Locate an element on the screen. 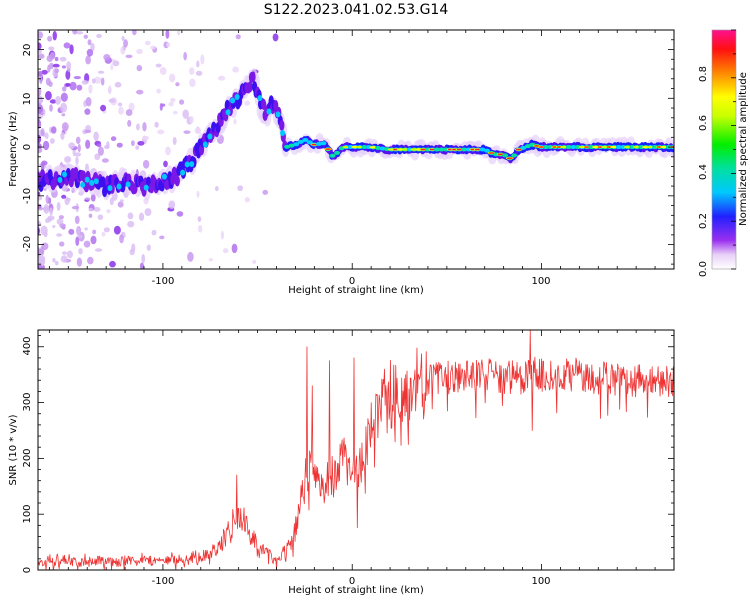 This screenshot has height=600, width=750. snr-ytick-100: 100 is located at coordinates (27, 513).